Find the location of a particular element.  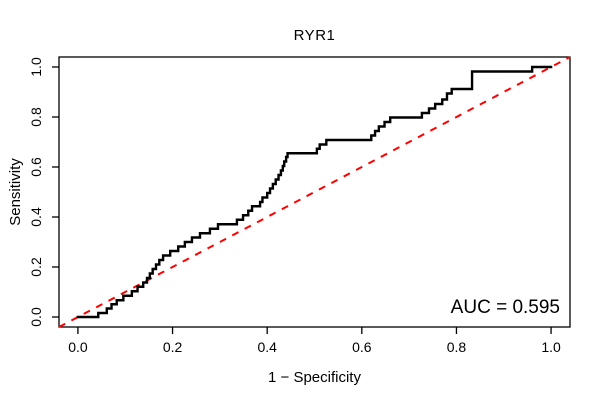

y-axis-tick-label: 0.0 is located at coordinates (36, 317).